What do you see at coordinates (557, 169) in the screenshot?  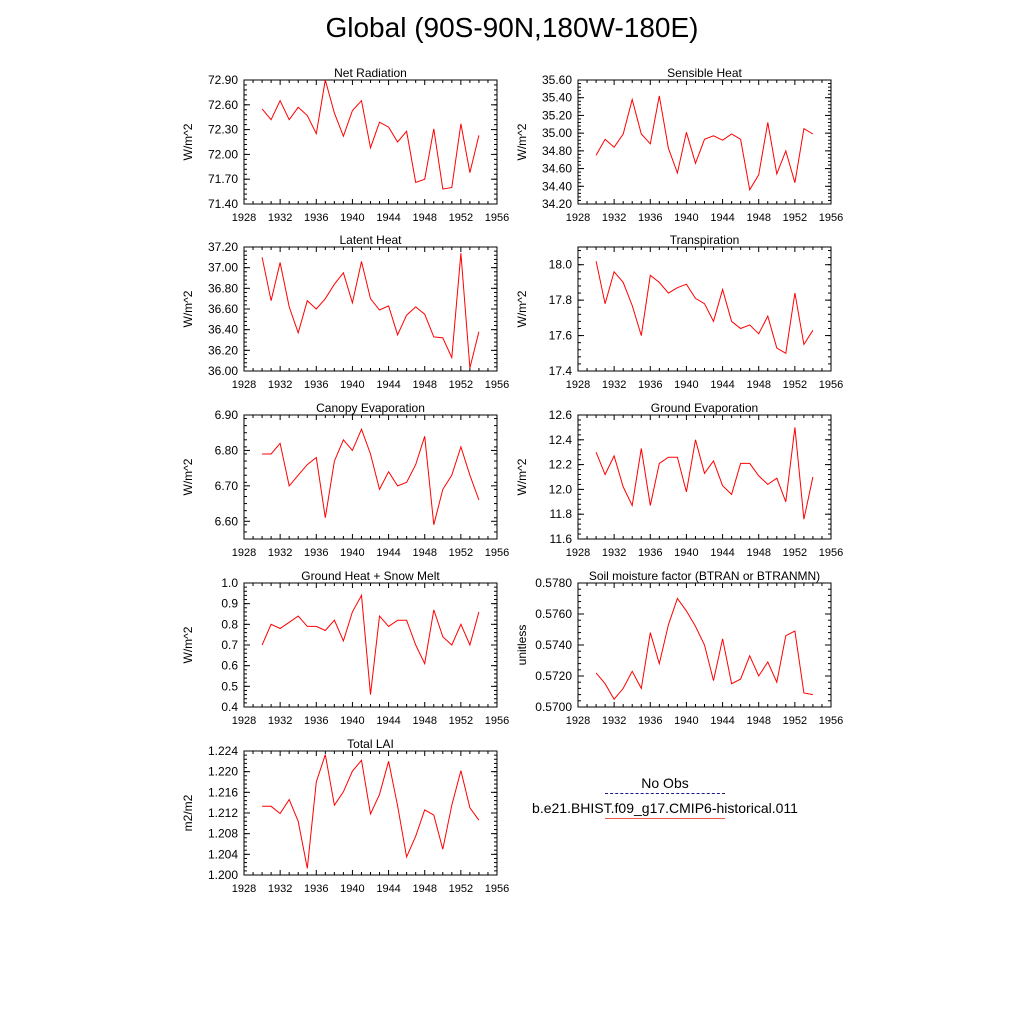 I see `y-tick-label: 34.60` at bounding box center [557, 169].